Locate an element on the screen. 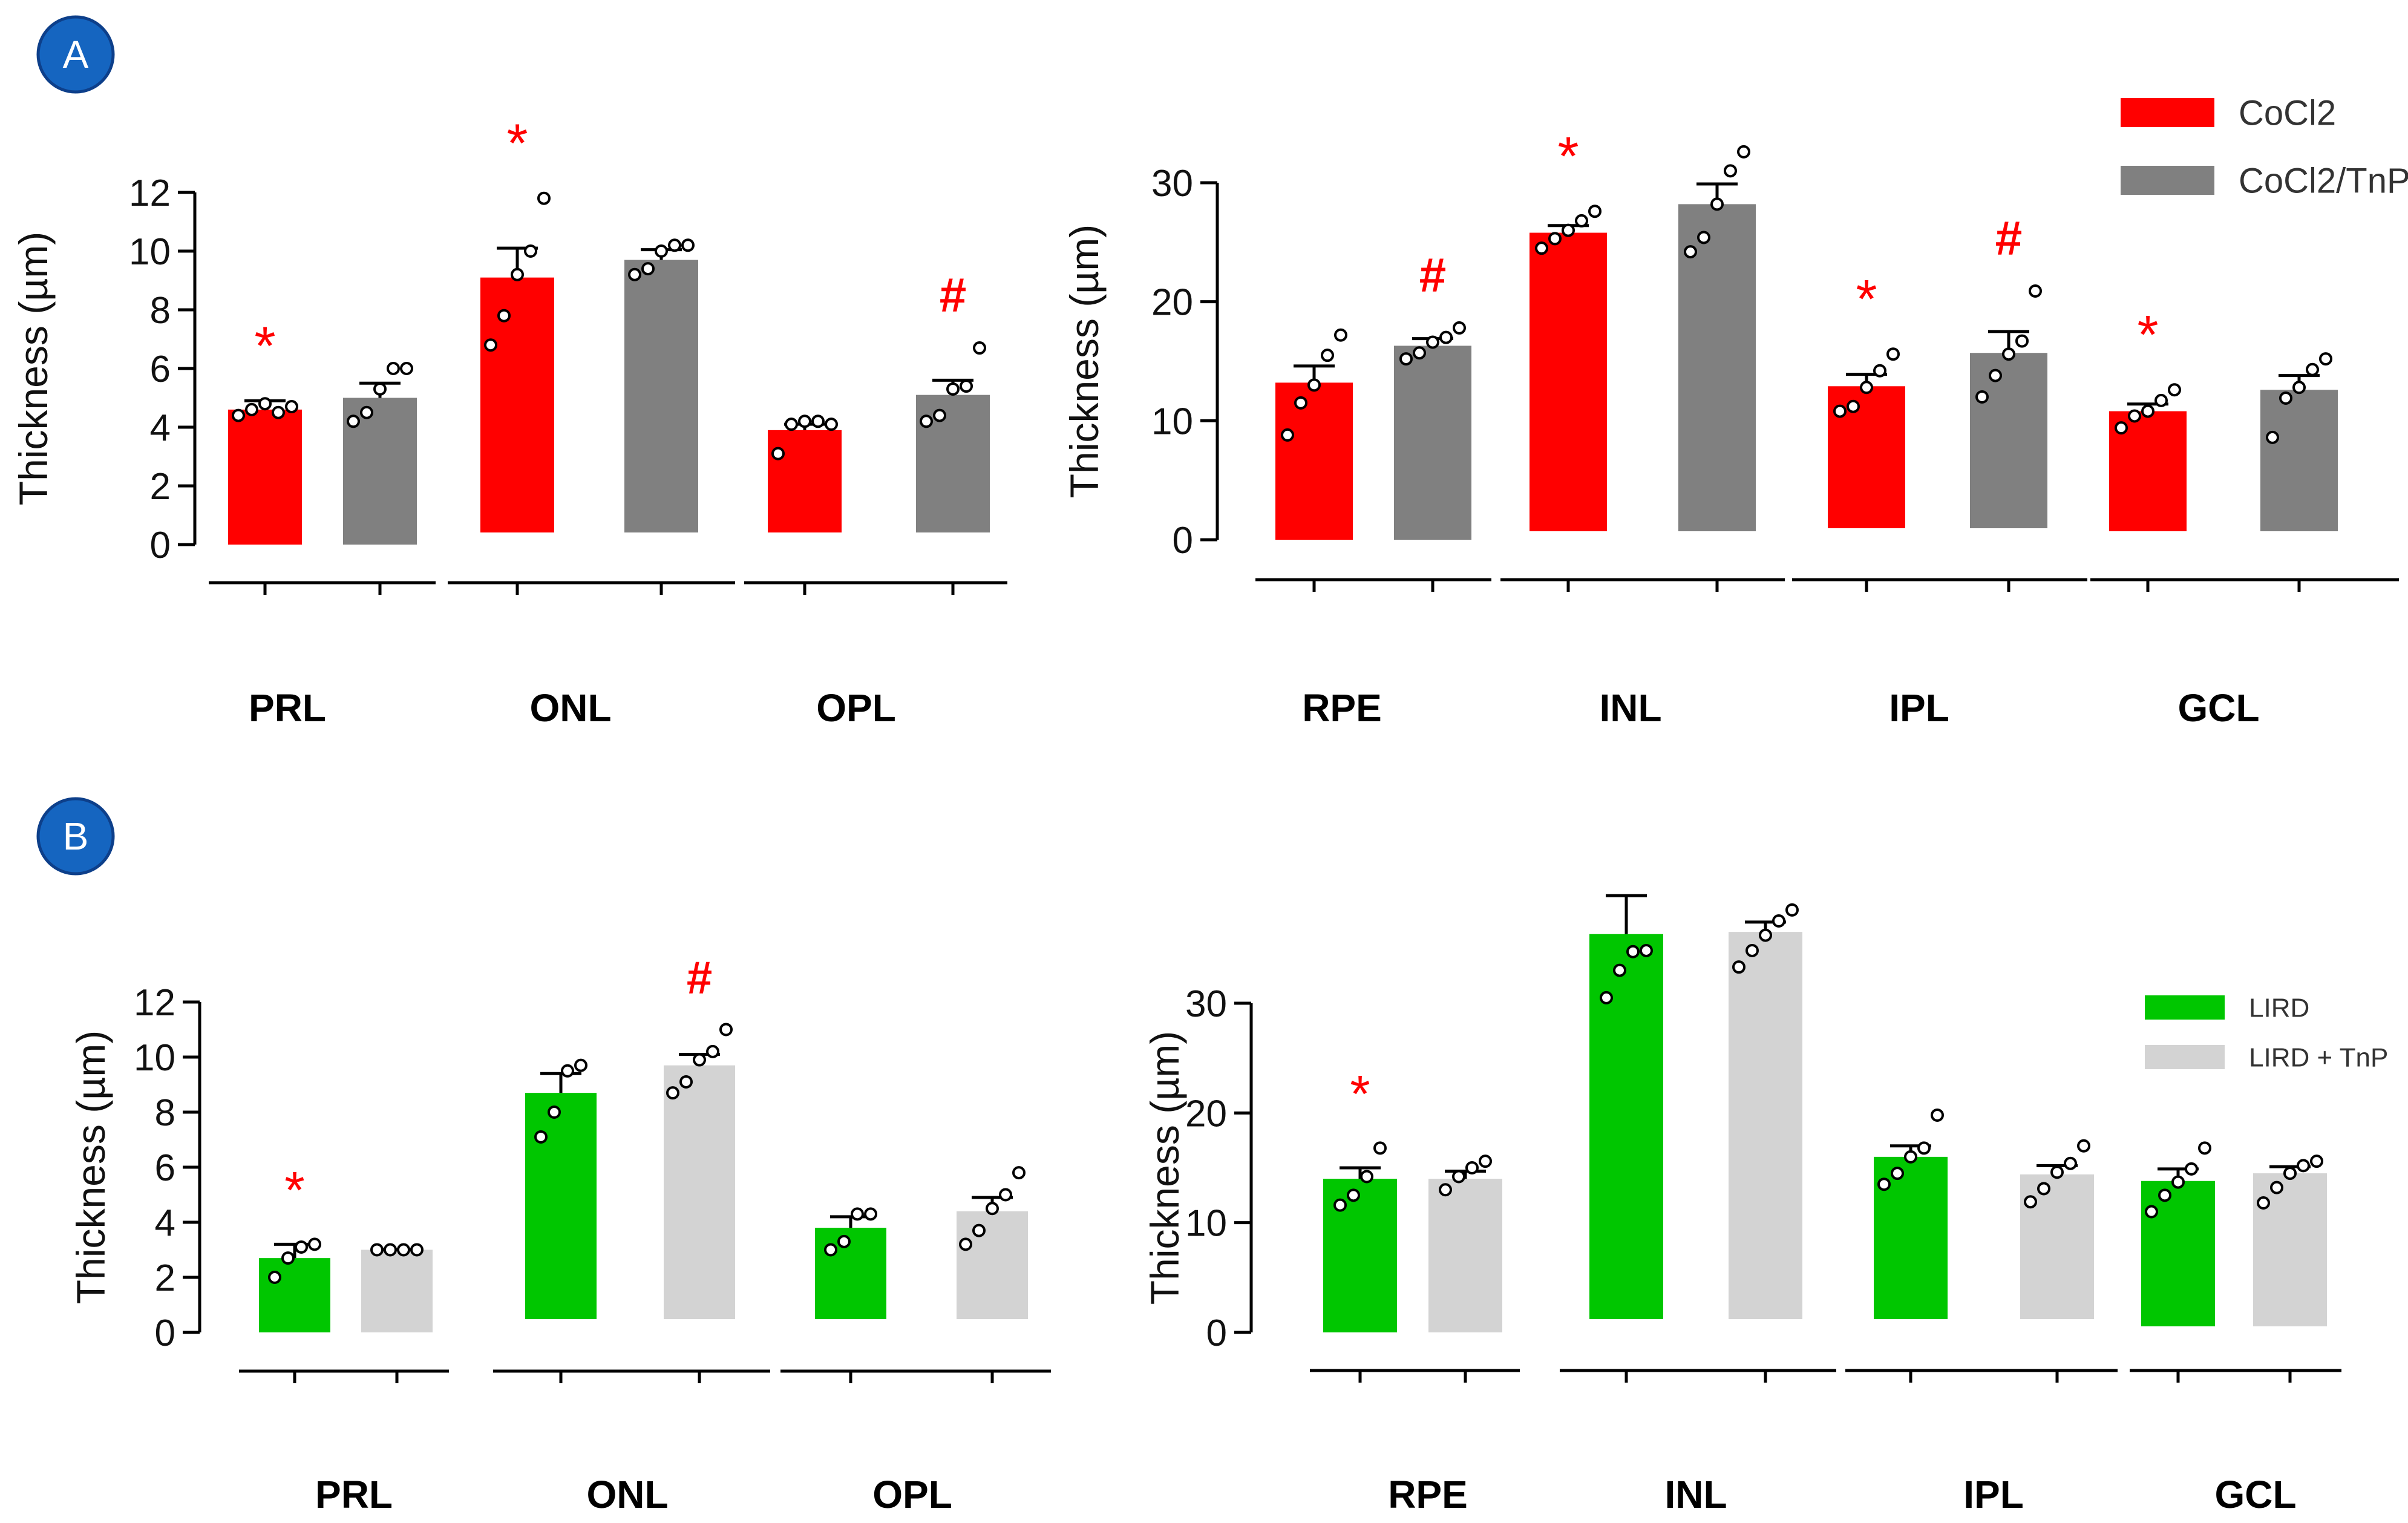 The height and width of the screenshot is (1523, 2408). bar-rpe-lird-tnp is located at coordinates (1465, 1256).